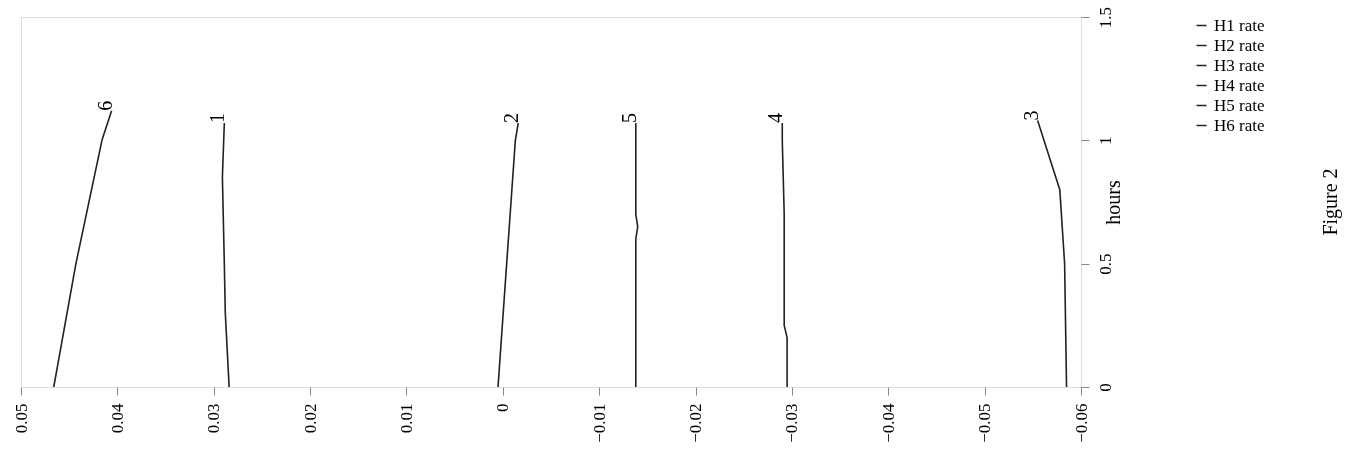  What do you see at coordinates (21, 418) in the screenshot?
I see `x-tick-label: 0.05` at bounding box center [21, 418].